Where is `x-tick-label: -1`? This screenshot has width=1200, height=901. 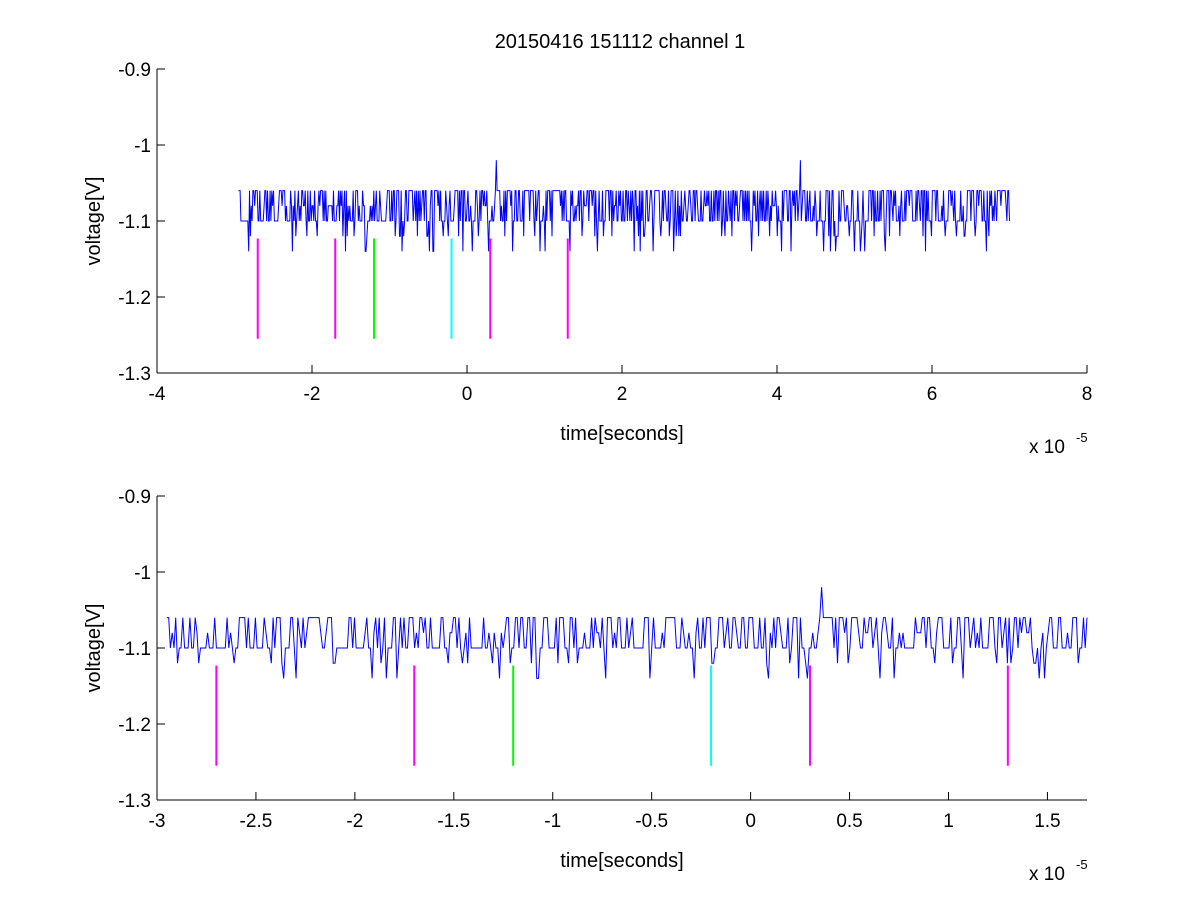
x-tick-label: -1 is located at coordinates (552, 821).